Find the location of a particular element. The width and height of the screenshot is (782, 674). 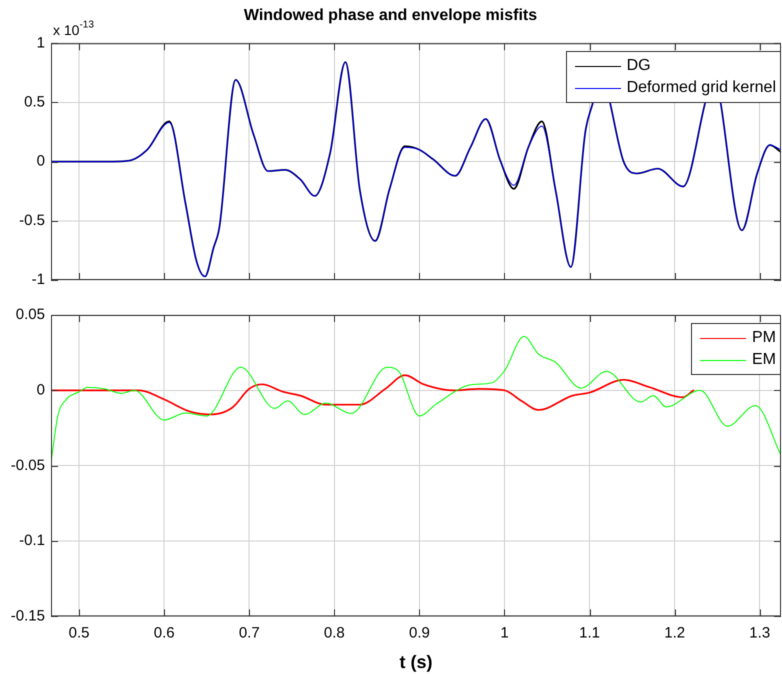

x-tick-label: 0.7 is located at coordinates (249, 633).